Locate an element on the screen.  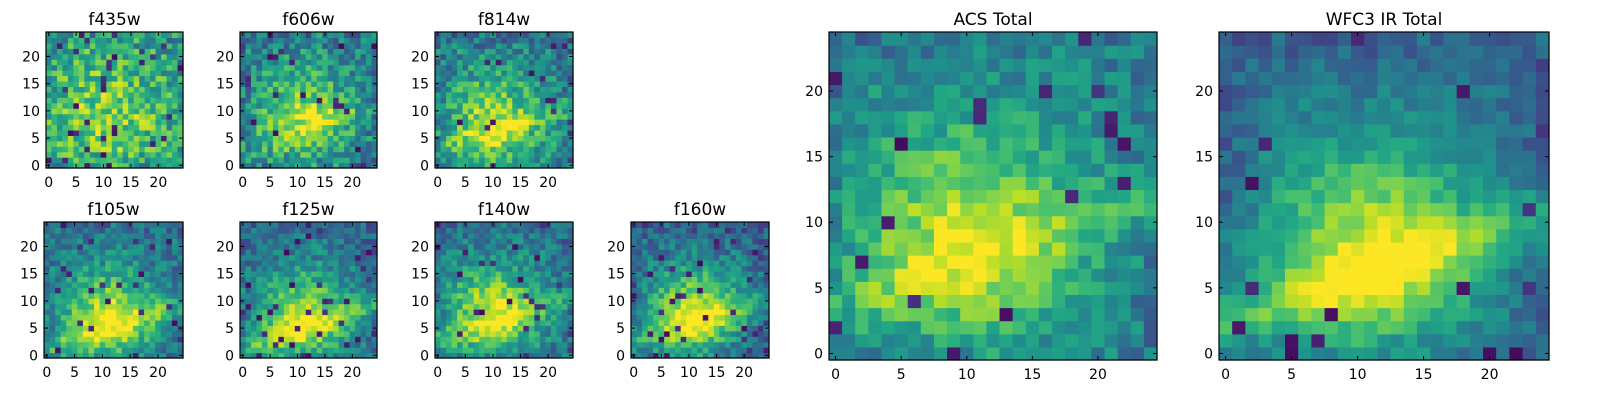
y-tick-label: 15 is located at coordinates (225, 85).